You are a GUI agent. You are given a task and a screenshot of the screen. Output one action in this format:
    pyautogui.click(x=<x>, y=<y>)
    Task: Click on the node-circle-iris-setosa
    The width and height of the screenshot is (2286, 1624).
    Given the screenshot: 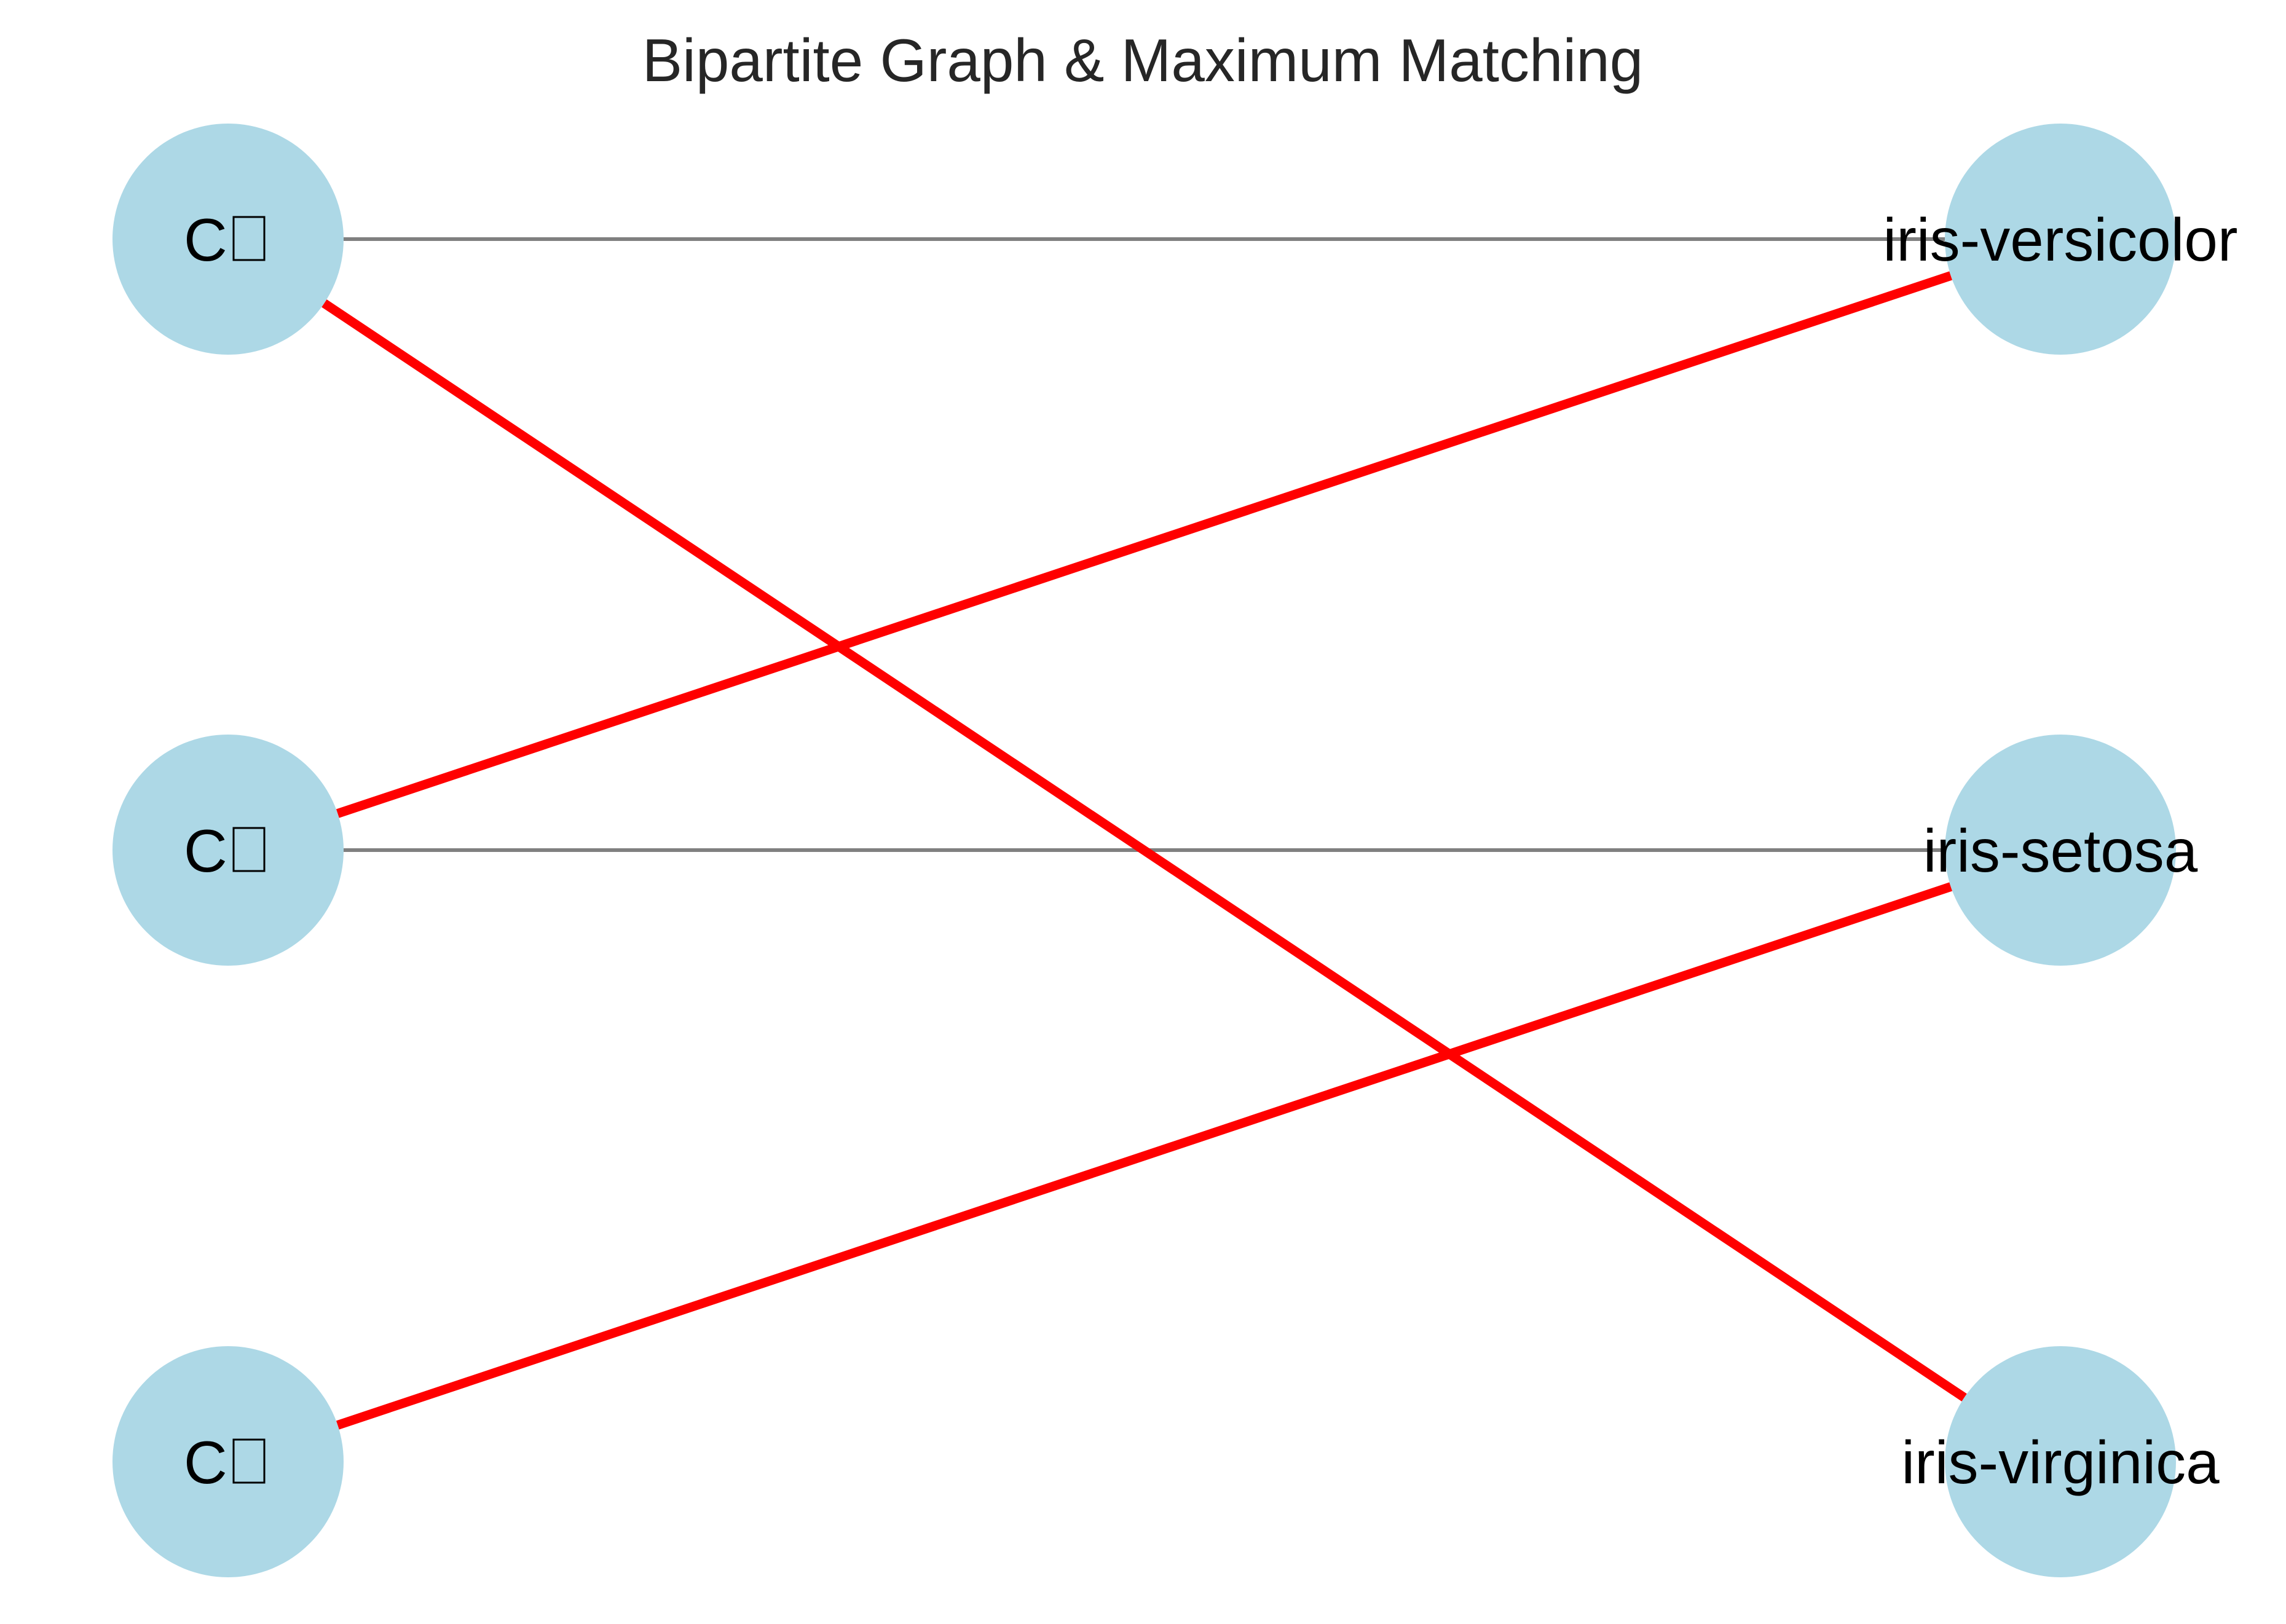 What is the action you would take?
    pyautogui.click(x=2060, y=850)
    